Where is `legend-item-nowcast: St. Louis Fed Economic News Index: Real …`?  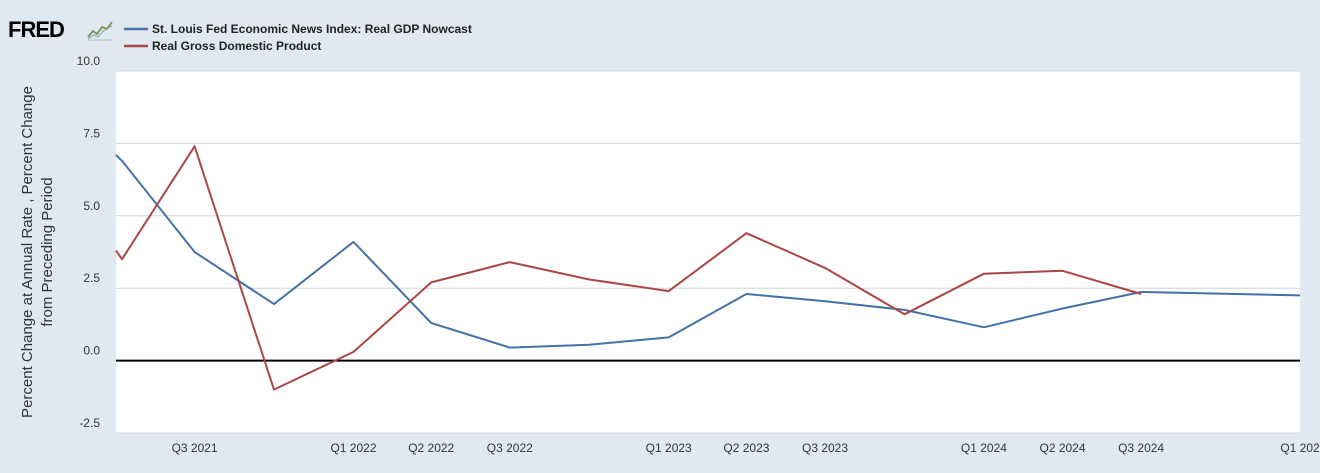
legend-item-nowcast: St. Louis Fed Economic News Index: Real … is located at coordinates (298, 29).